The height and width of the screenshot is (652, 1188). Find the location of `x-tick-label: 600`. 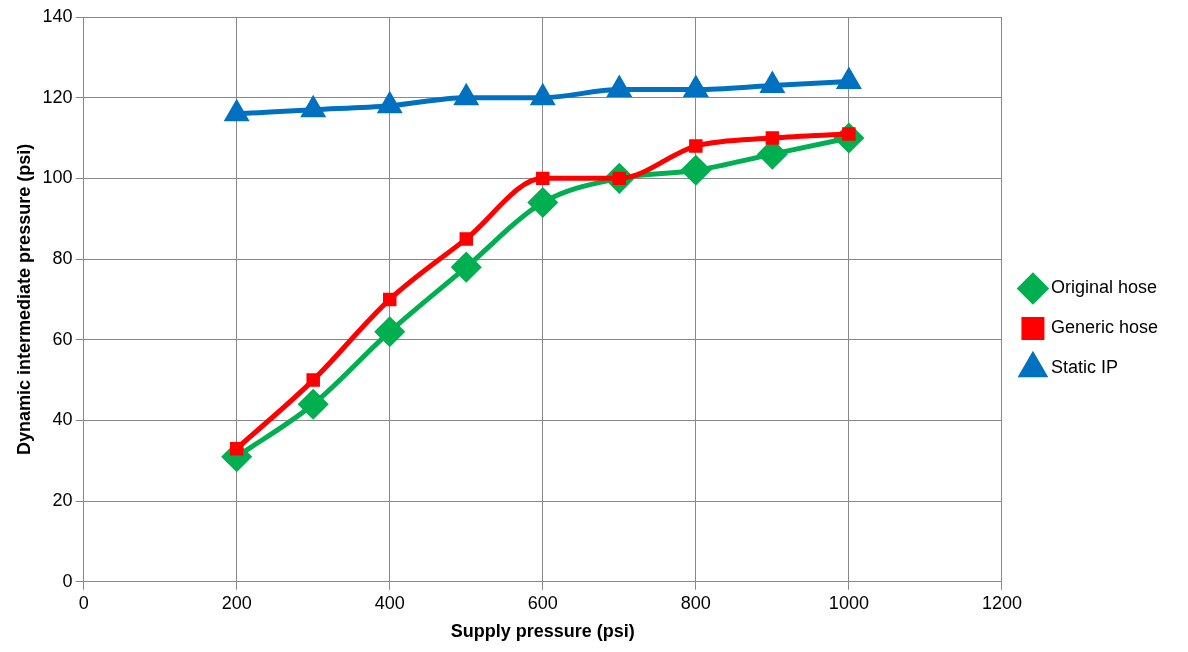

x-tick-label: 600 is located at coordinates (542, 602).